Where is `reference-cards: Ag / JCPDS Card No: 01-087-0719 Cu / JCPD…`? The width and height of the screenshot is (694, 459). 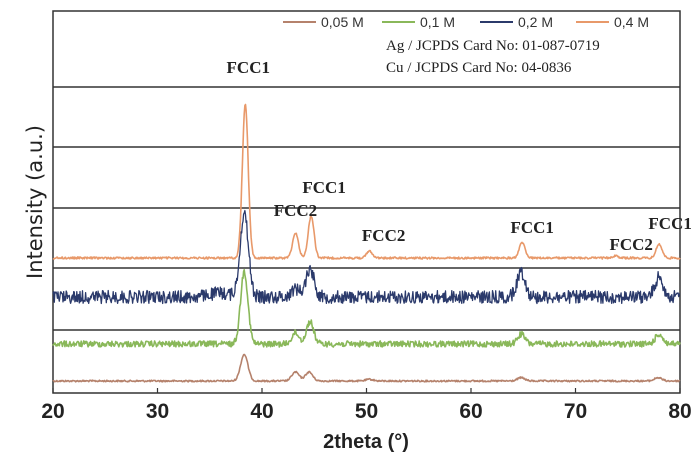
reference-cards: Ag / JCPDS Card No: 01-087-0719 Cu / JCPD… is located at coordinates (493, 57).